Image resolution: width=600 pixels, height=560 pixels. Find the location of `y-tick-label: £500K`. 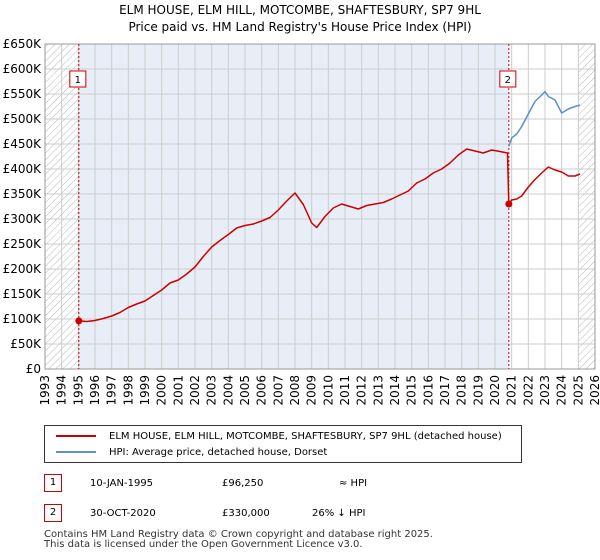

y-tick-label: £500K is located at coordinates (23, 119).